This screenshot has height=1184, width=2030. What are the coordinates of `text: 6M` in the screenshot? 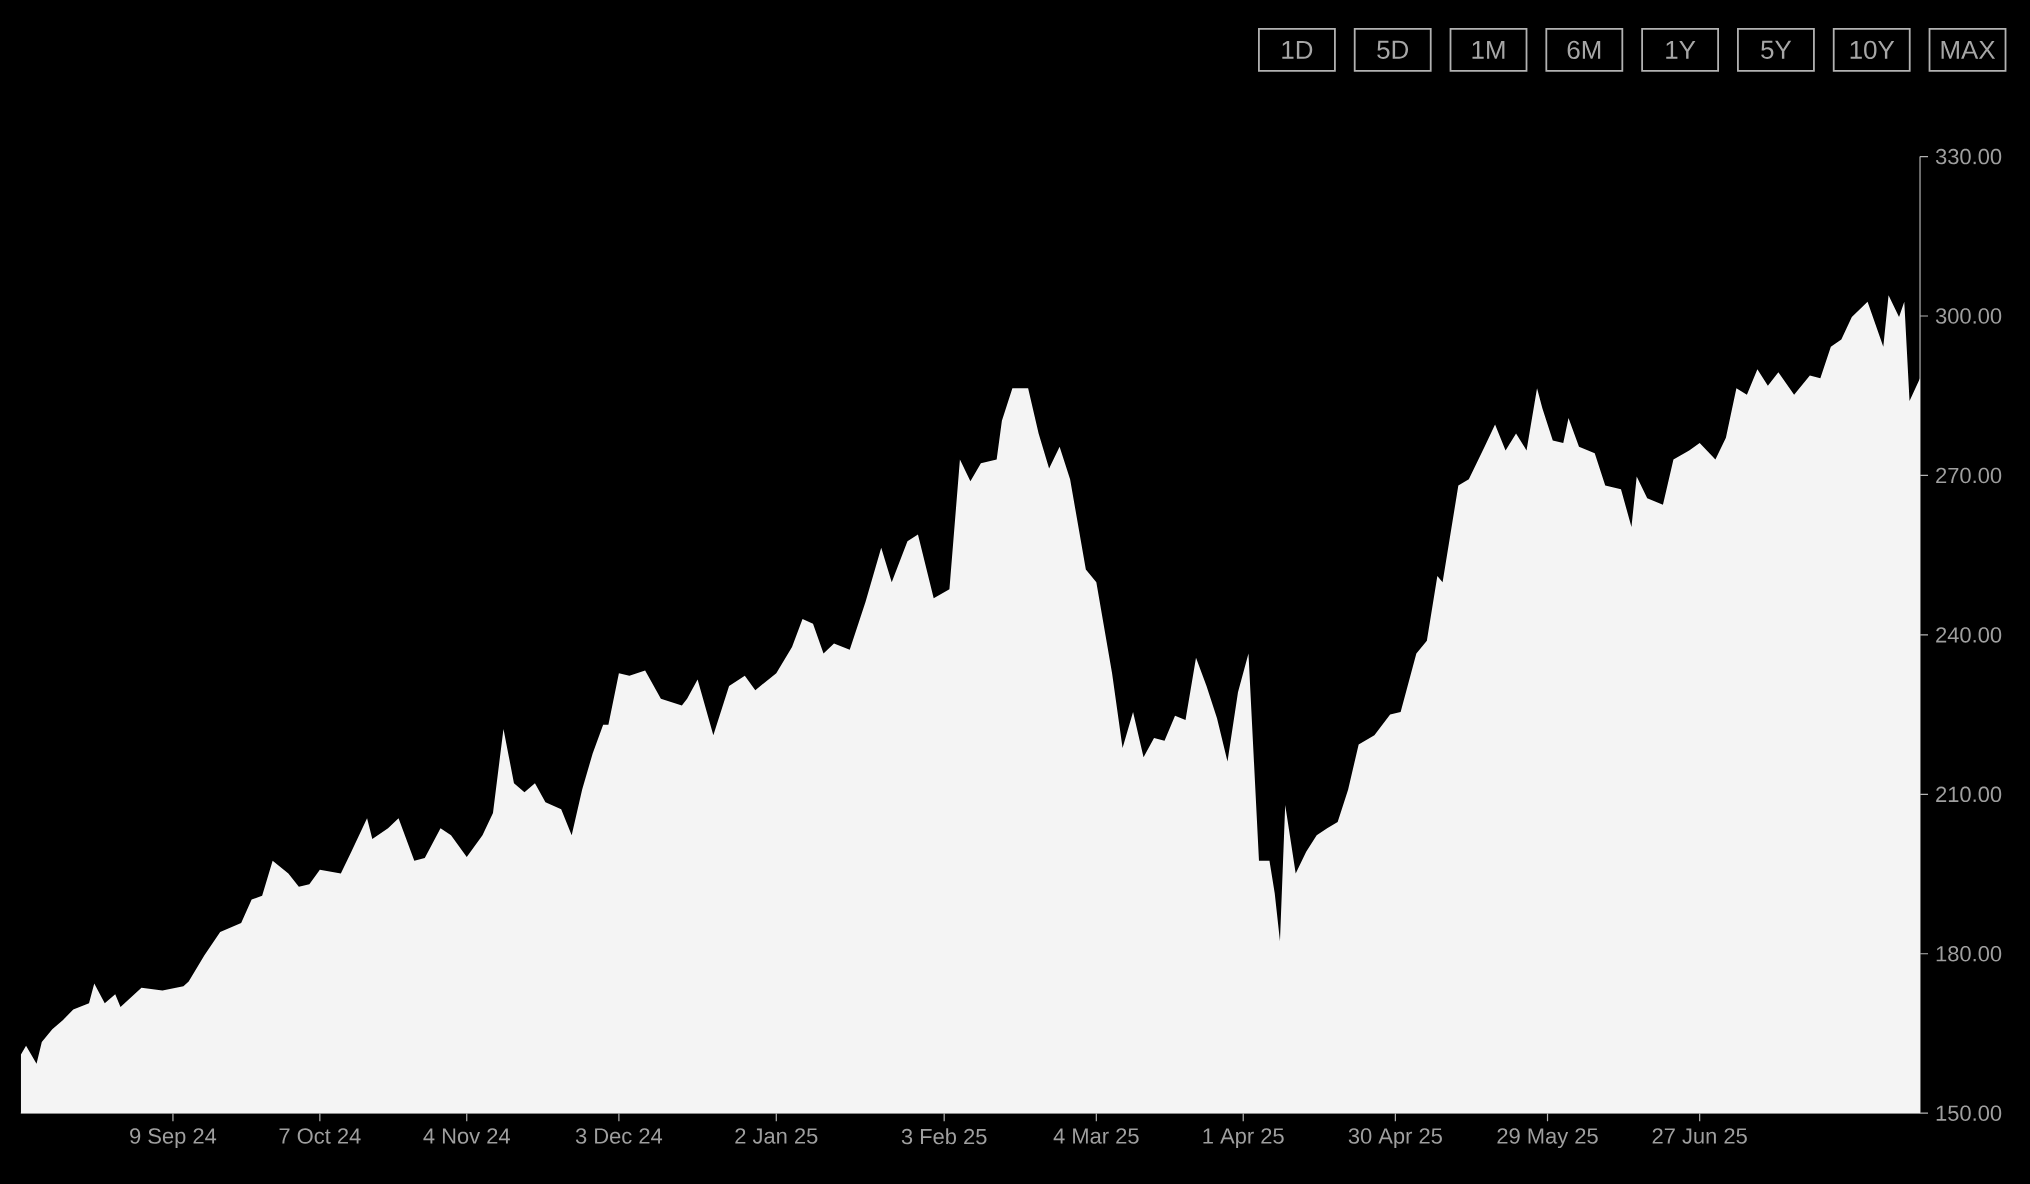 It's located at (1584, 50).